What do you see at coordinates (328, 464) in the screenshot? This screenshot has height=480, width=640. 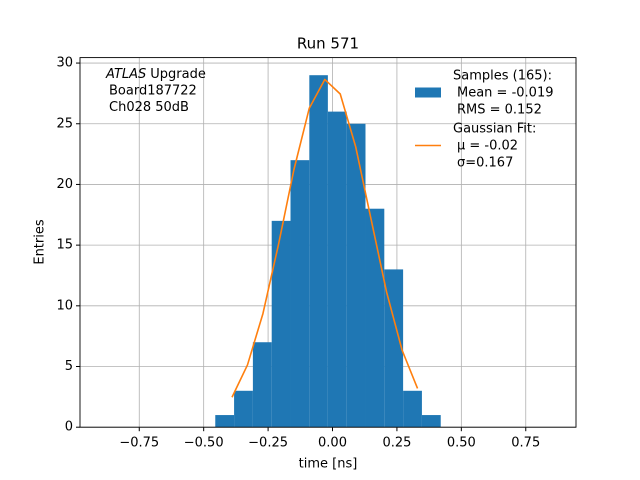 I see `x-axis-label: time [ns]` at bounding box center [328, 464].